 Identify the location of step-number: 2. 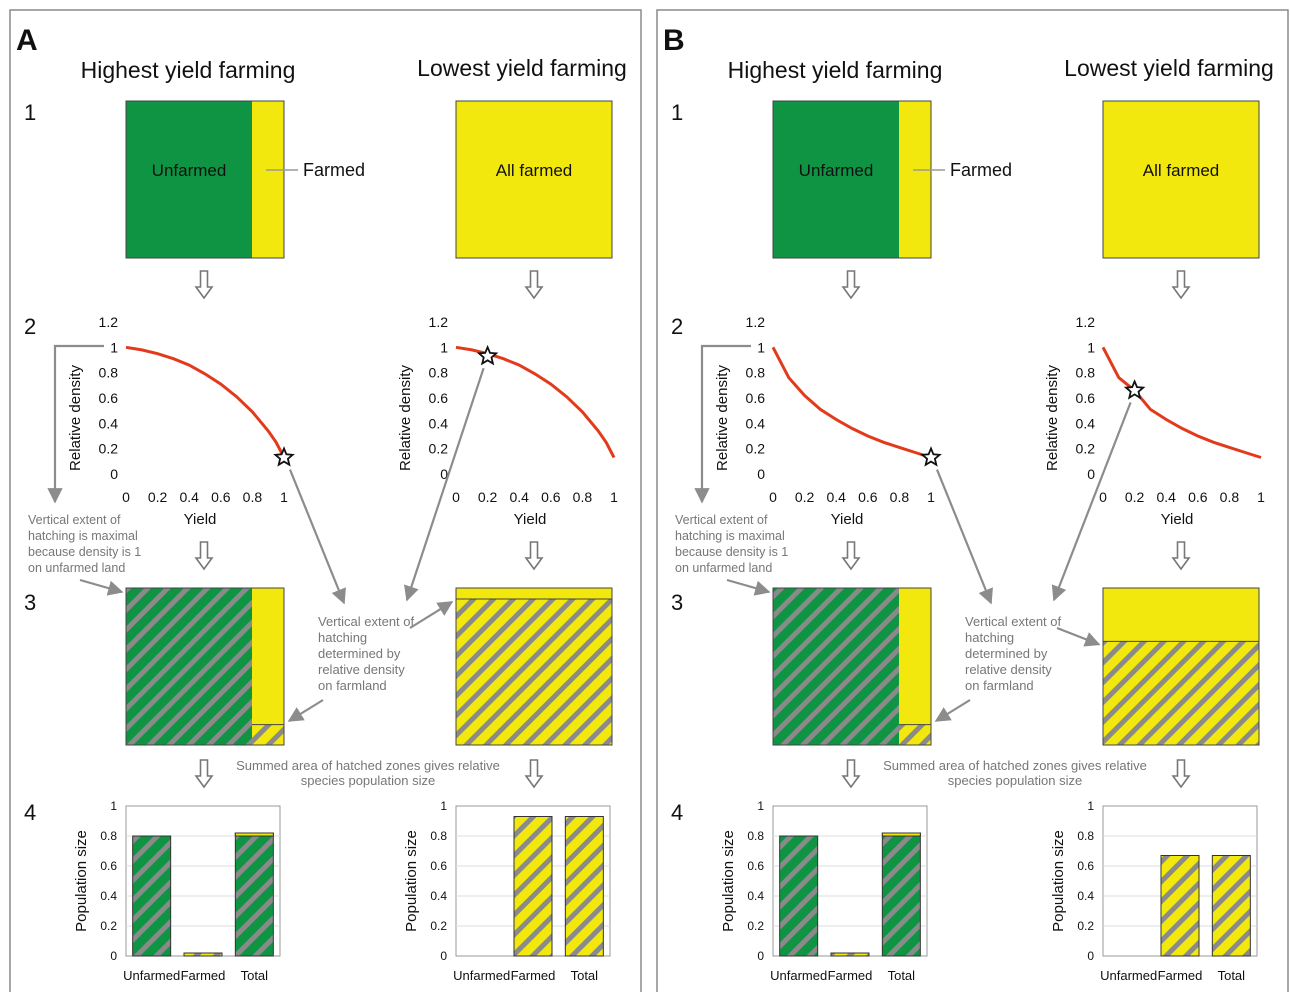
(30, 326).